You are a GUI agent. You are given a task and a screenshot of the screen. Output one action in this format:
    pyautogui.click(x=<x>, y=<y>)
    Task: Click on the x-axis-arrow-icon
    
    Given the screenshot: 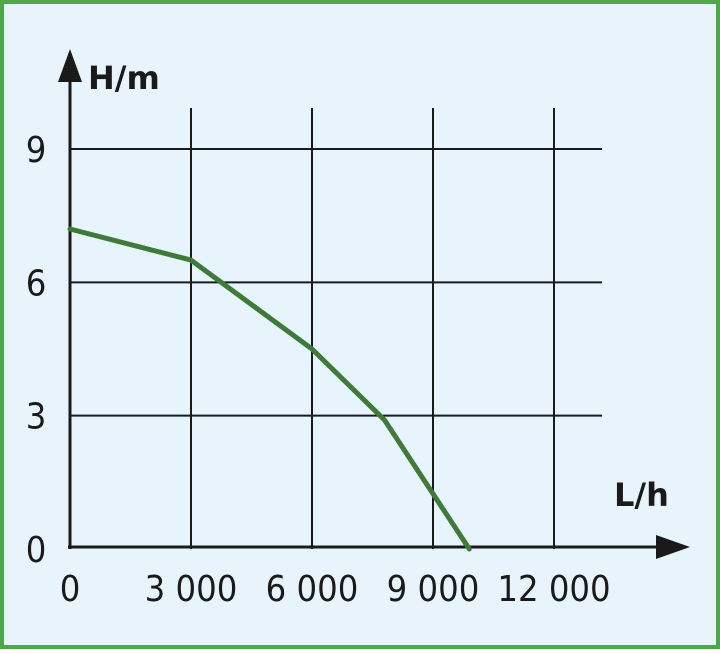 What is the action you would take?
    pyautogui.click(x=673, y=547)
    